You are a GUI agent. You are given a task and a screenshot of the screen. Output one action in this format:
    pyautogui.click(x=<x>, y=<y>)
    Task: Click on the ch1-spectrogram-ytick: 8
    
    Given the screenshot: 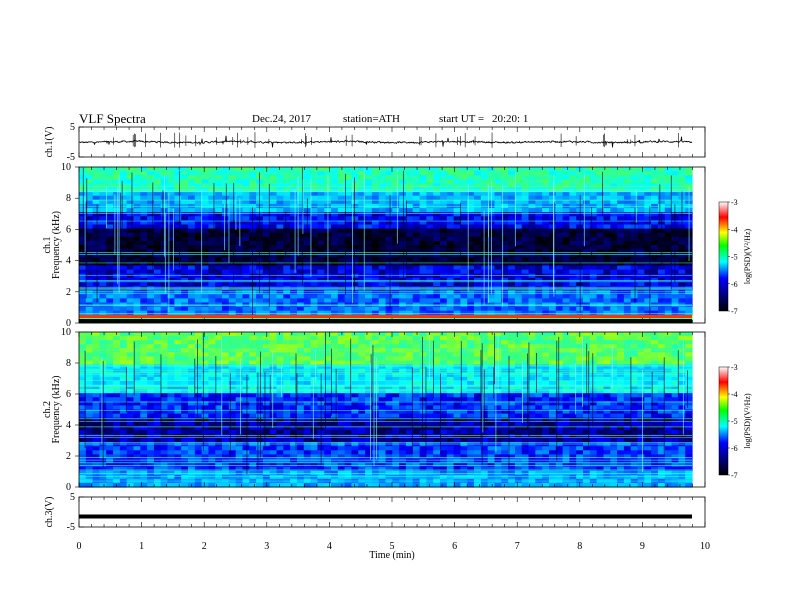 What is the action you would take?
    pyautogui.click(x=68, y=198)
    